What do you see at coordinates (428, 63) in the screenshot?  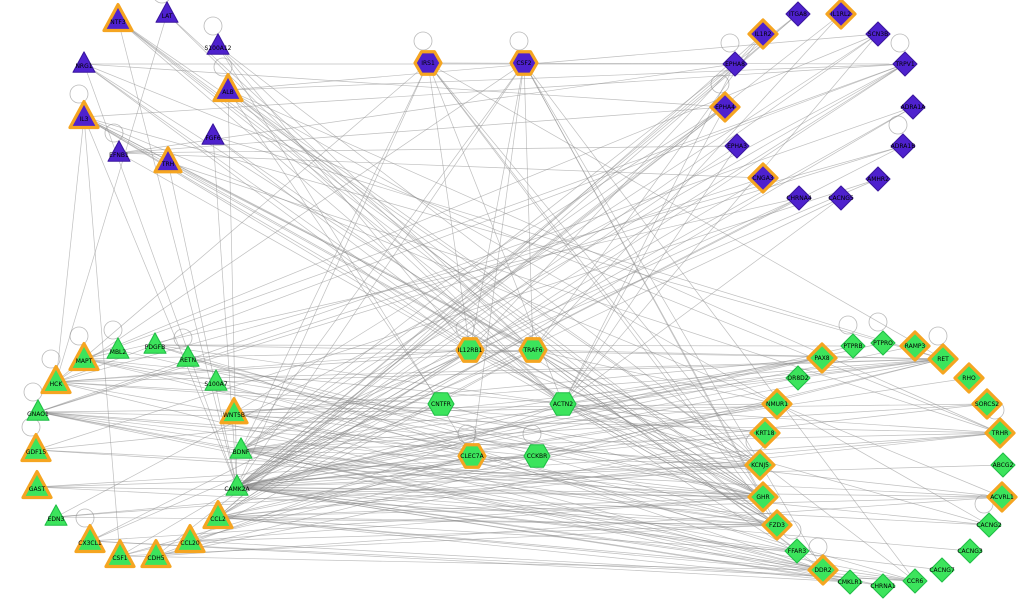 I see `node-IRS1: IRS1` at bounding box center [428, 63].